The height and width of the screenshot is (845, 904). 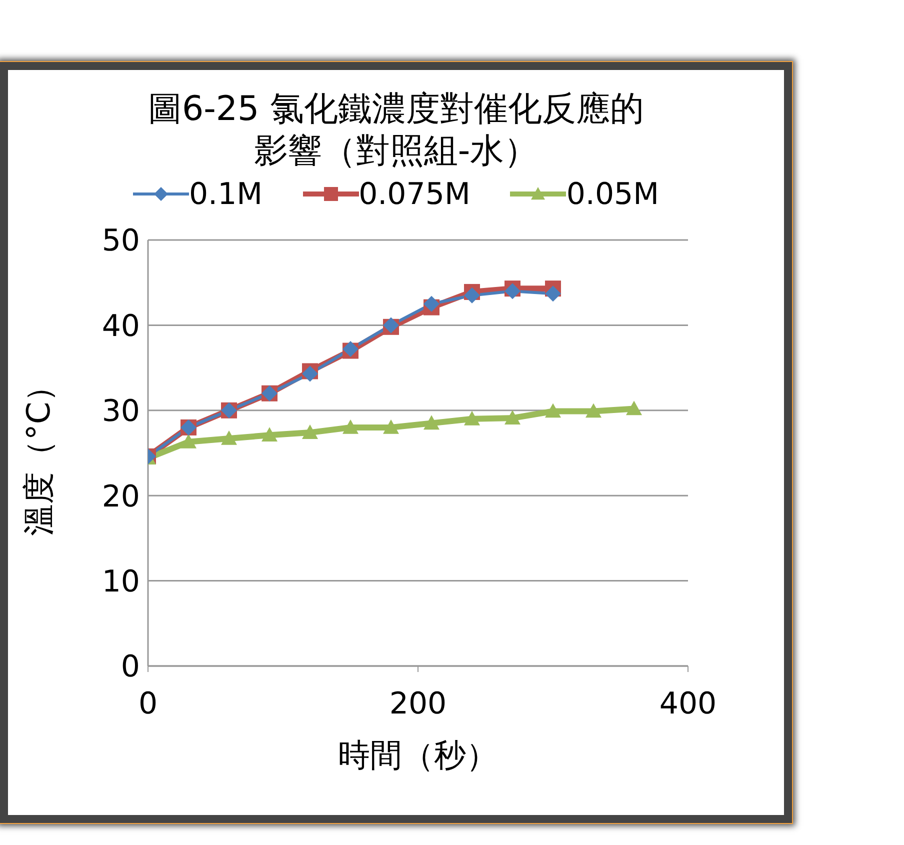 I want to click on legend-label: 0.05M, so click(x=613, y=194).